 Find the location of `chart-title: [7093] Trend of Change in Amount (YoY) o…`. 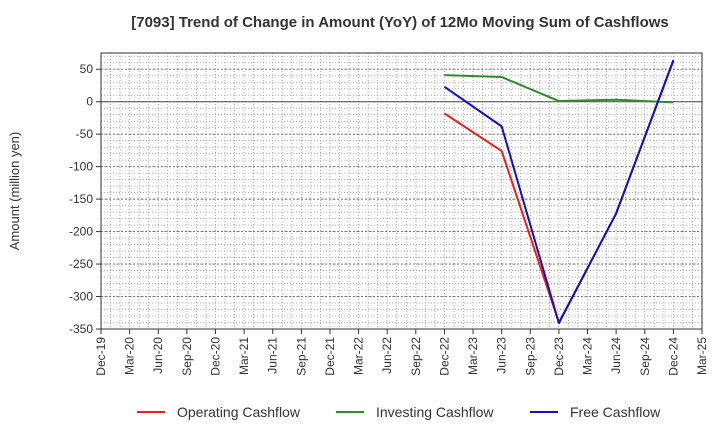

chart-title: [7093] Trend of Change in Amount (YoY) o… is located at coordinates (400, 22).